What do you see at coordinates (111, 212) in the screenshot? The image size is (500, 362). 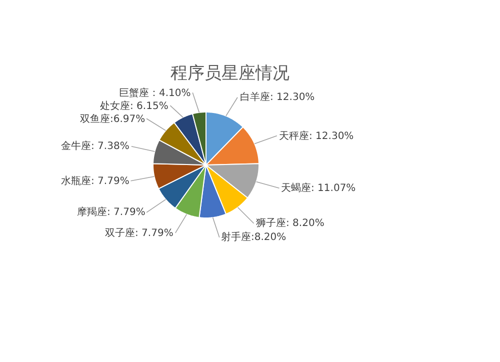 I see `slice-label: 摩羯座: 7.79%` at bounding box center [111, 212].